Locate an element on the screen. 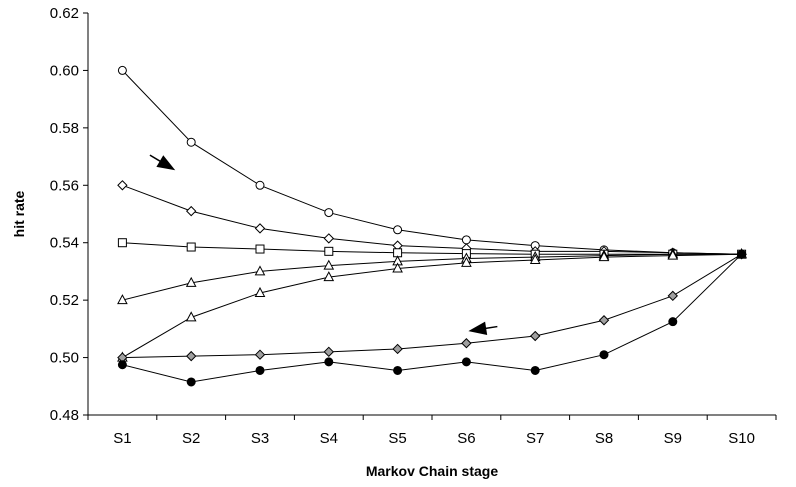 The width and height of the screenshot is (796, 487). x-tick-label: S1 is located at coordinates (122, 438).